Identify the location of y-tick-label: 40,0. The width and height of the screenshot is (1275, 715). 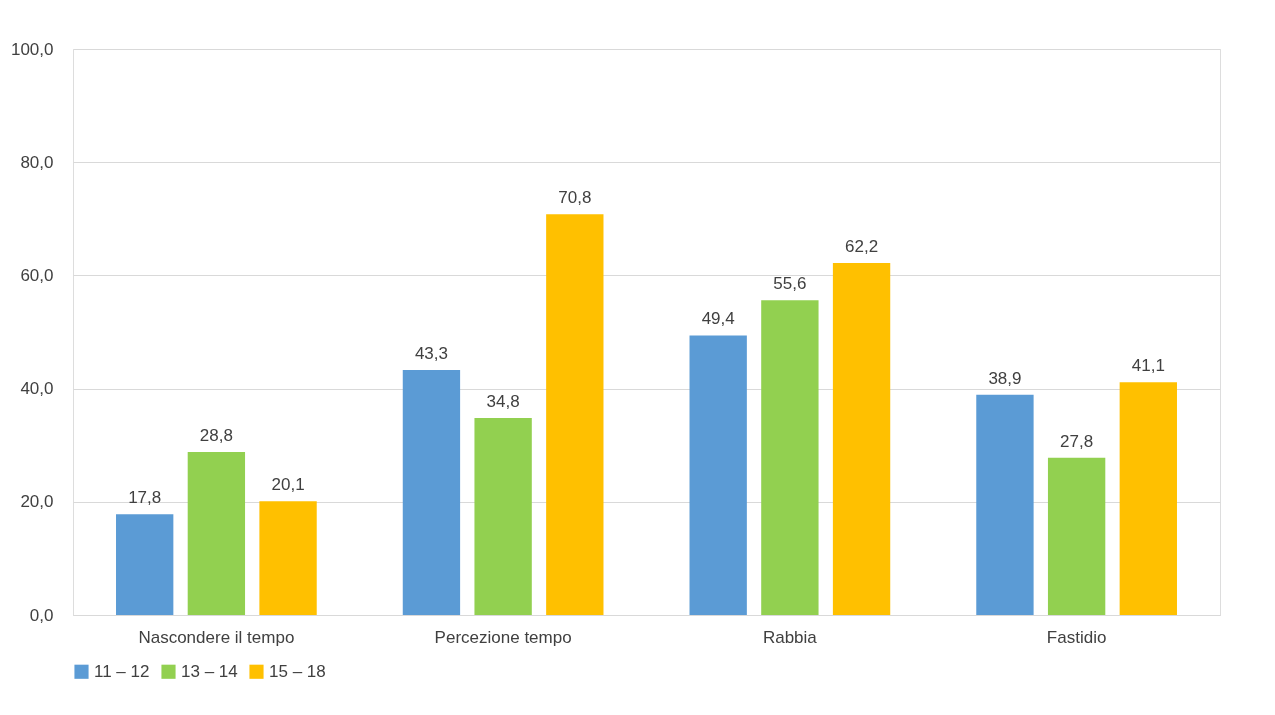
(37, 389).